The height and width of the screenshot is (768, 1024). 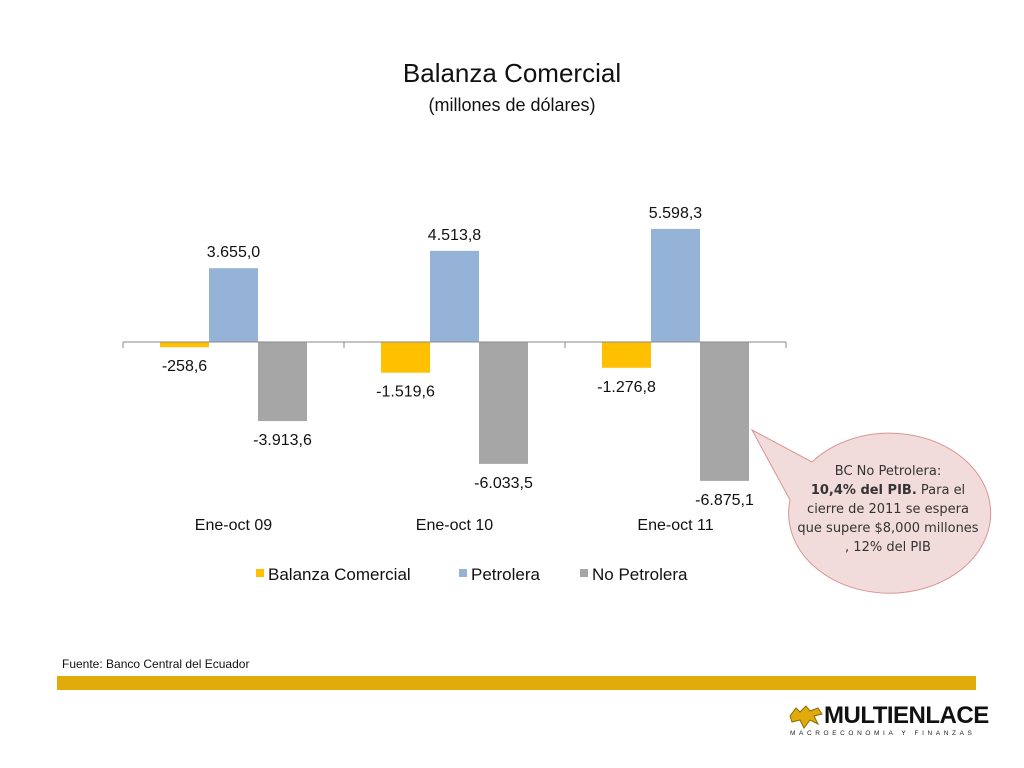 What do you see at coordinates (626, 387) in the screenshot?
I see `data-label: -1.276,8` at bounding box center [626, 387].